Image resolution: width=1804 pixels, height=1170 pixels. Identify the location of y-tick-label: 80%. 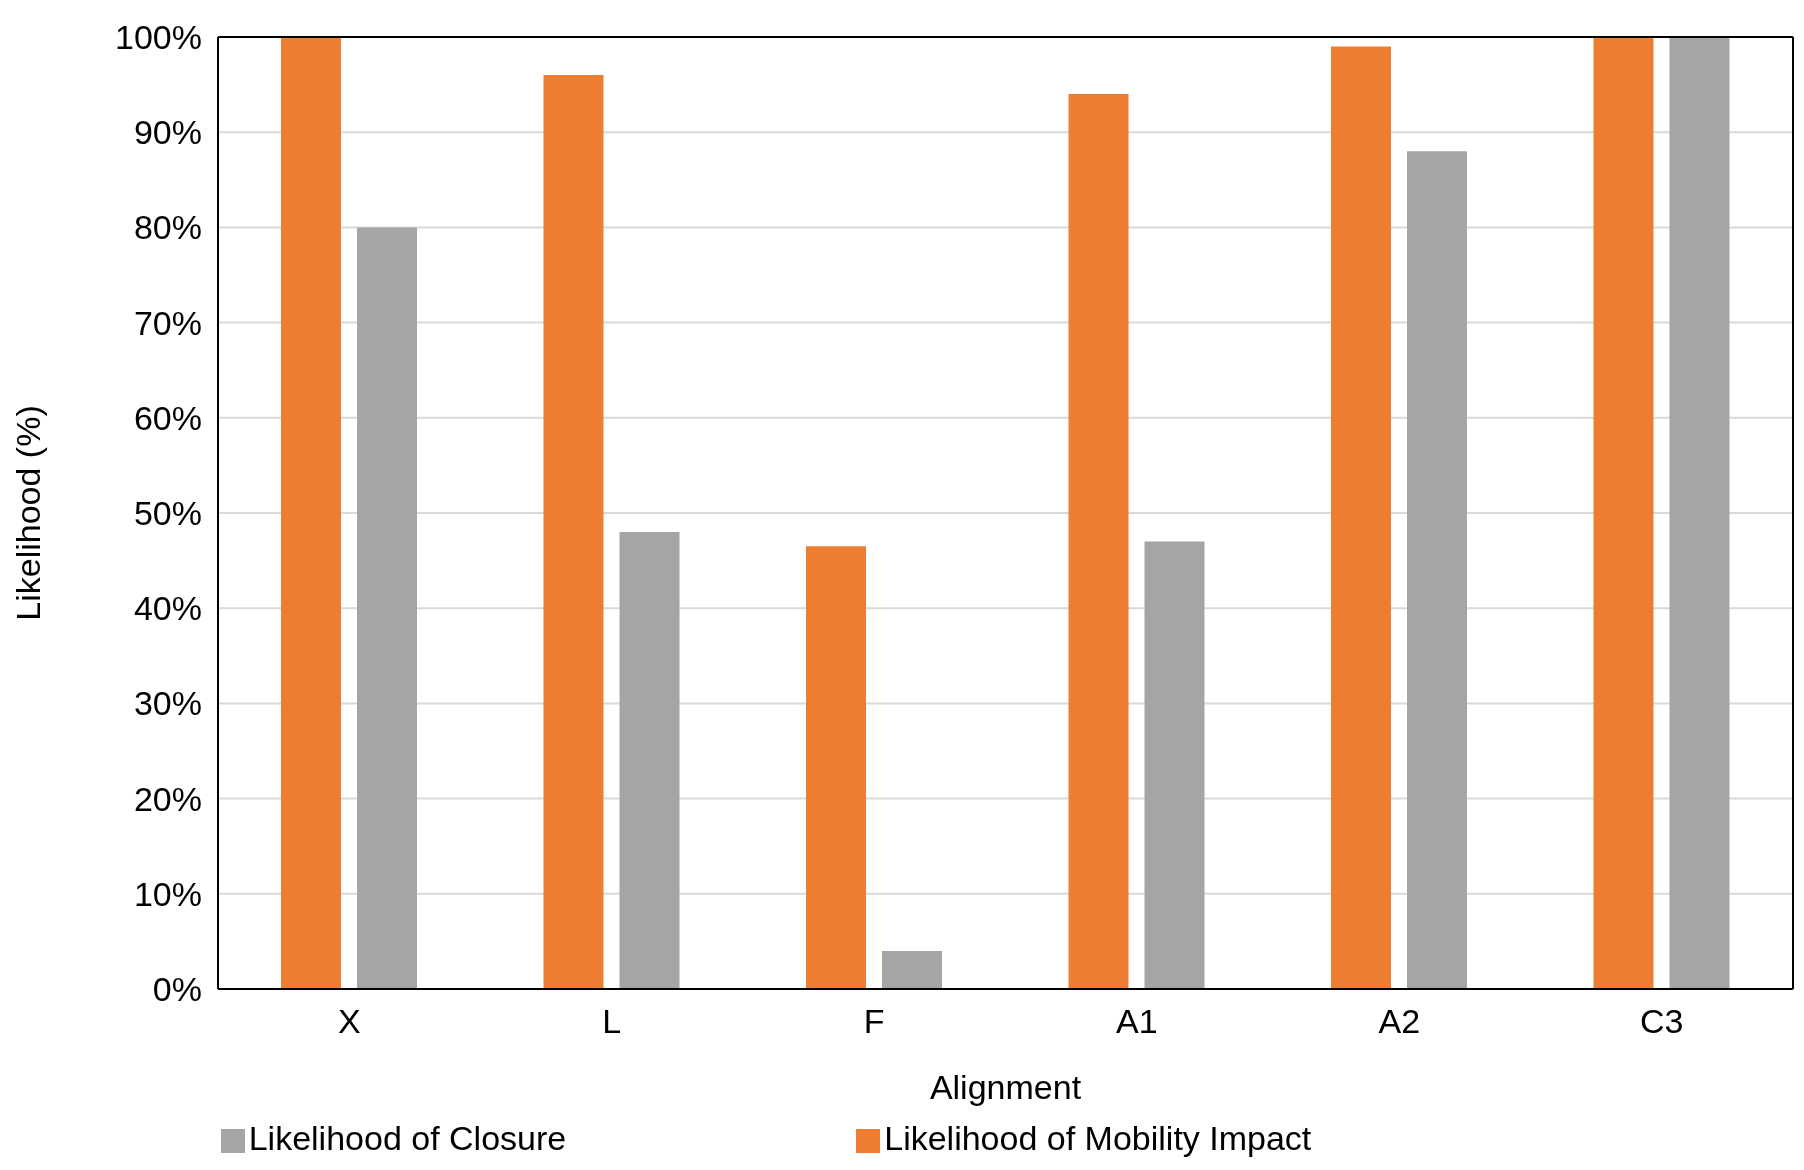
(167, 227).